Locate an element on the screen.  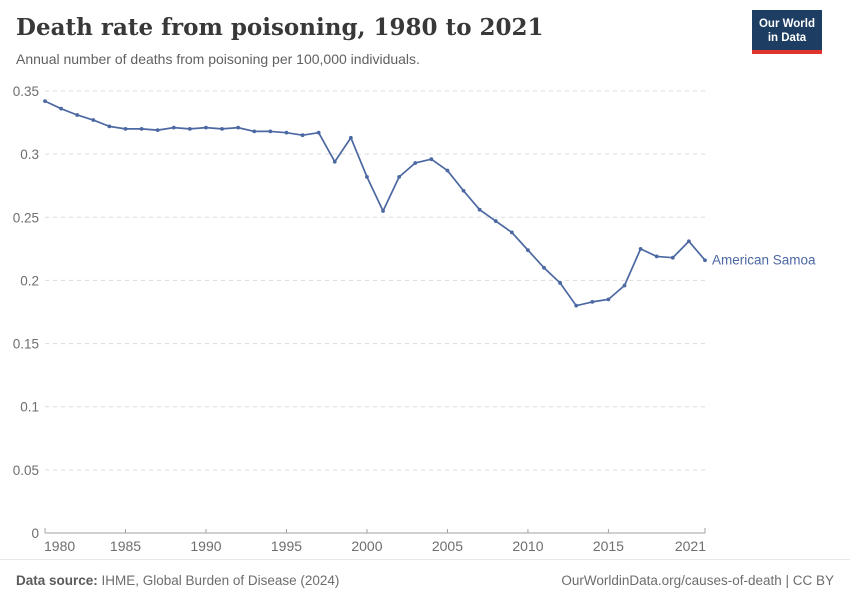
y-tick-label: 0.3 is located at coordinates (29, 154).